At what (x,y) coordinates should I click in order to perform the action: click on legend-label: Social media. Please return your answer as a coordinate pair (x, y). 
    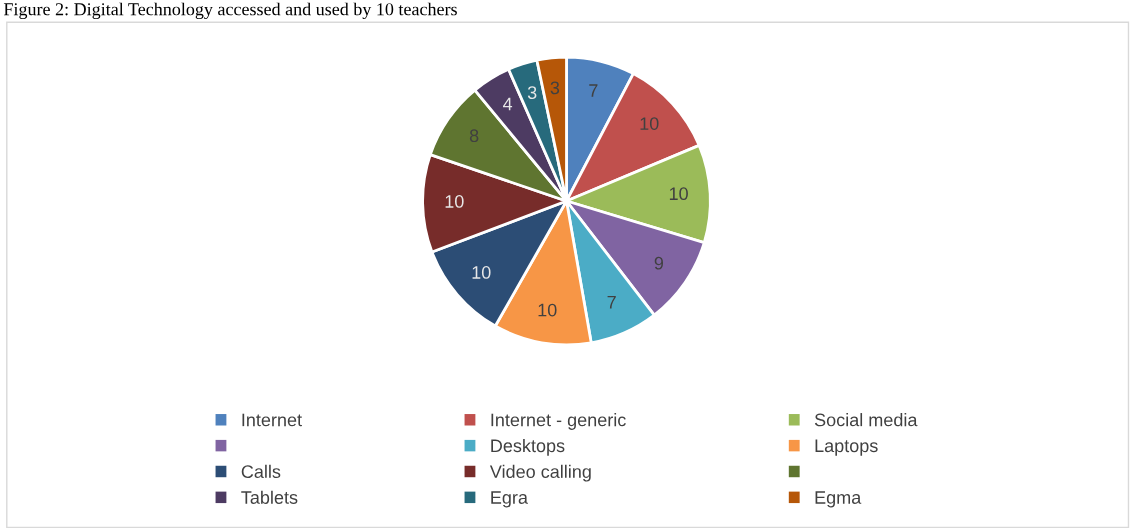
    Looking at the image, I should click on (866, 420).